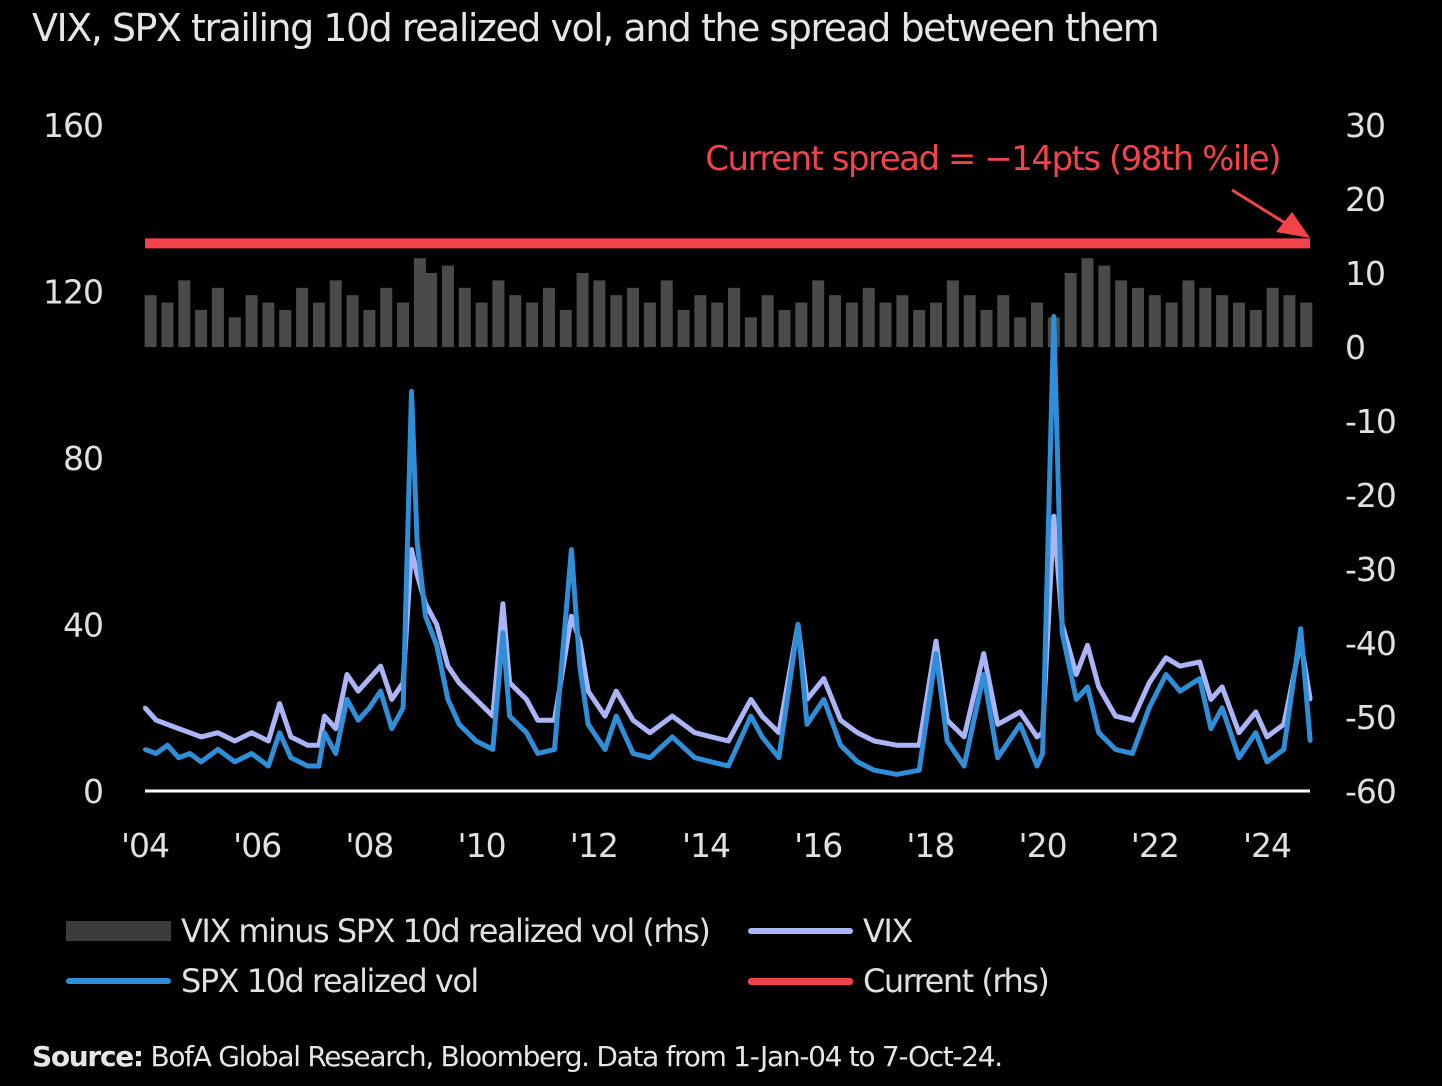 The height and width of the screenshot is (1086, 1442). Describe the element at coordinates (83, 625) in the screenshot. I see `y-tick-left: 40` at that location.